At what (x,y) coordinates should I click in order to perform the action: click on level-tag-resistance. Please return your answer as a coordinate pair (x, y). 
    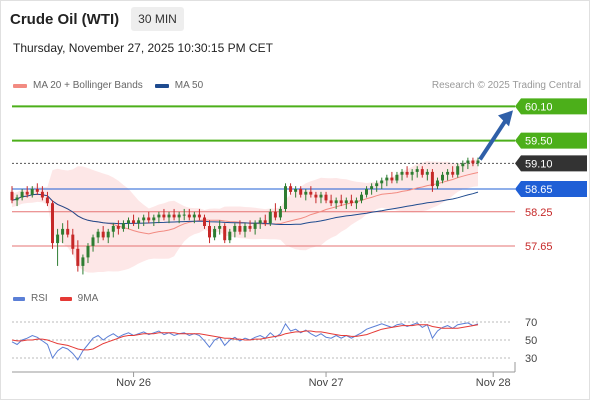
    Looking at the image, I should click on (551, 106).